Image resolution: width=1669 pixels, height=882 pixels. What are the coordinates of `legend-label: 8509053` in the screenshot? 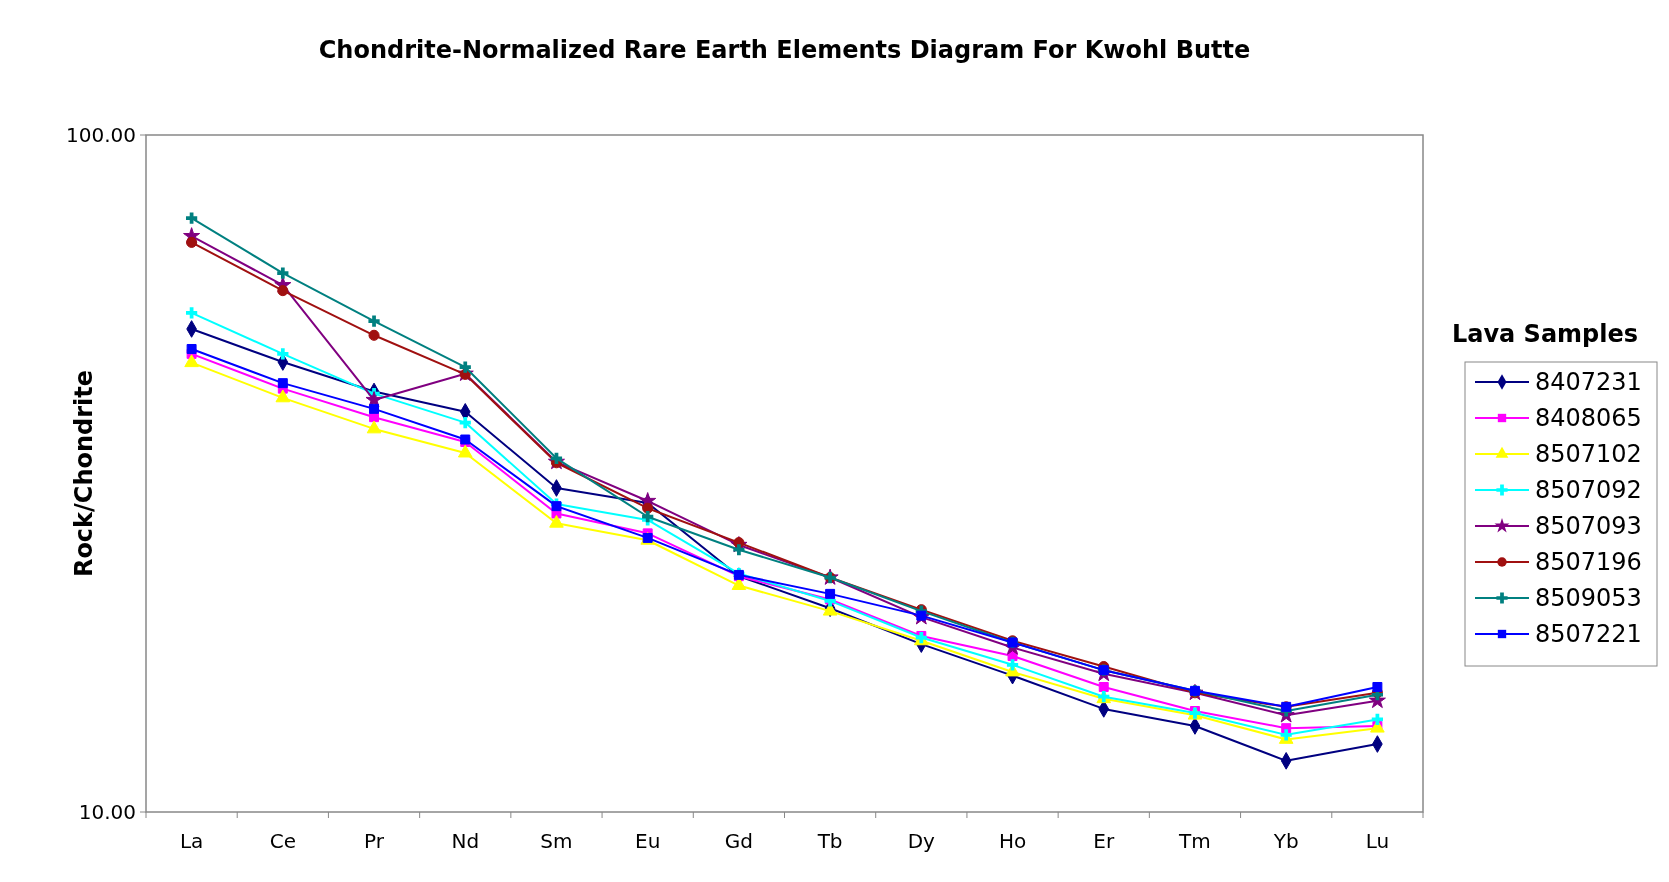 It's located at (1588, 598).